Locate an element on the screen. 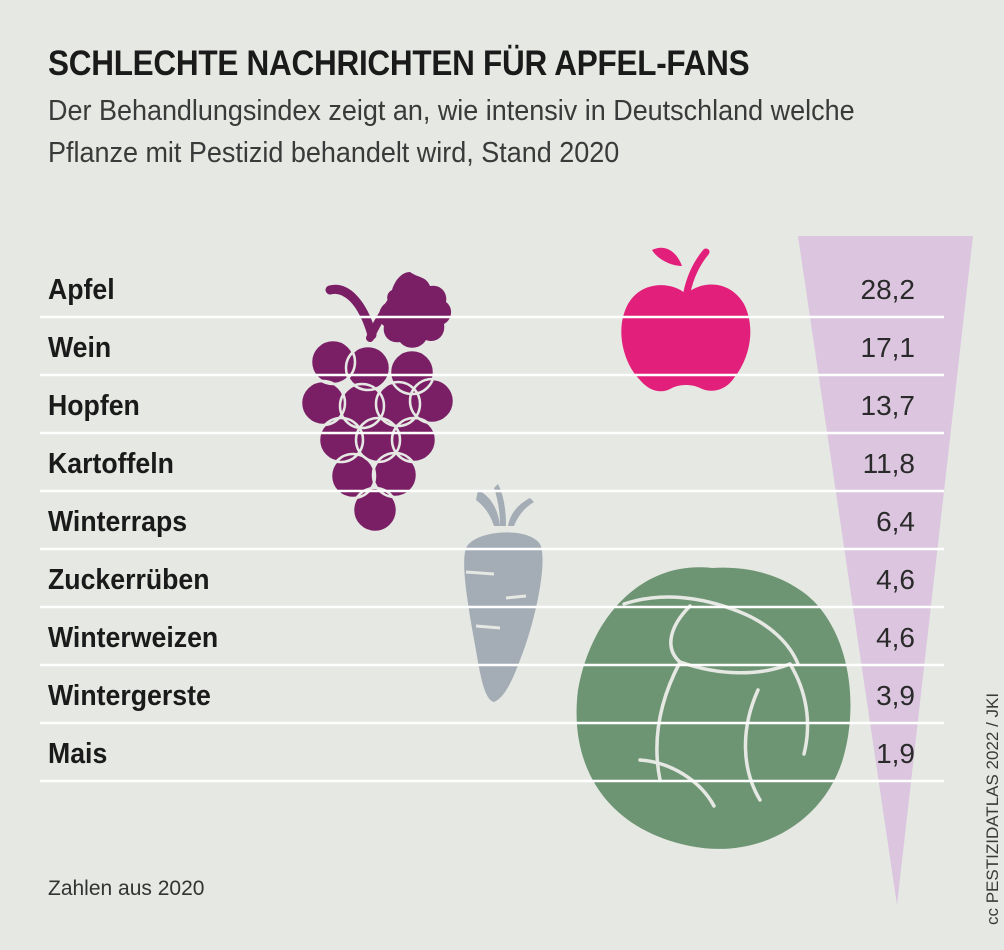 The image size is (1004, 950). value-cone is located at coordinates (885, 570).